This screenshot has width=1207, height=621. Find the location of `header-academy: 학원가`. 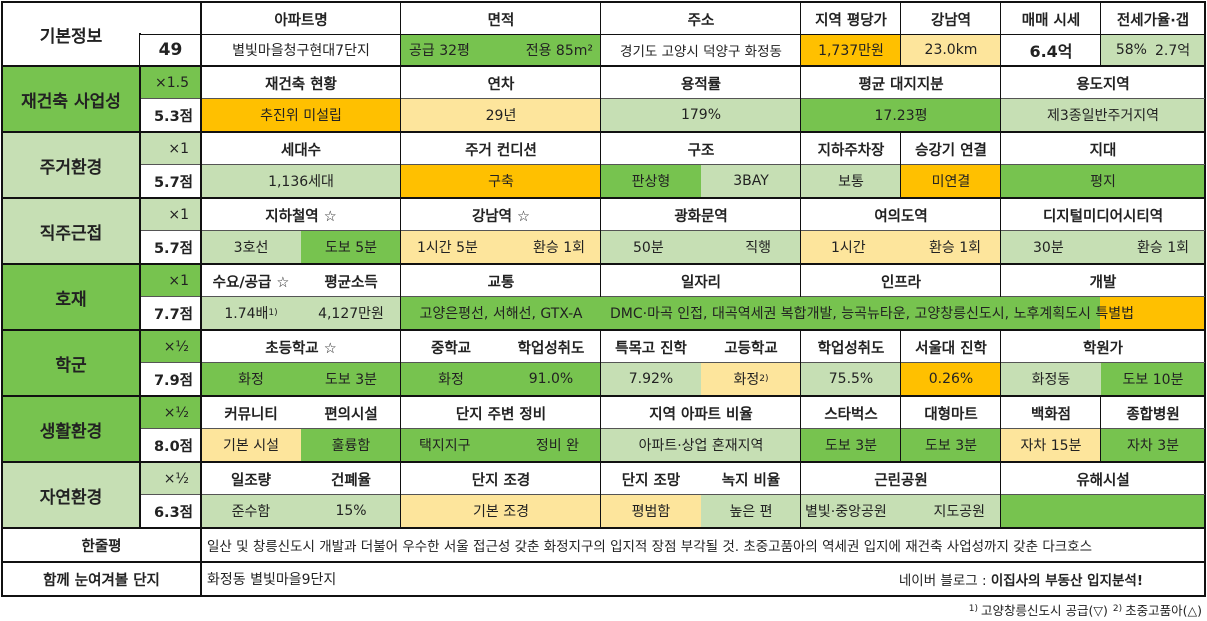

header-academy: 학원가 is located at coordinates (1103, 347).